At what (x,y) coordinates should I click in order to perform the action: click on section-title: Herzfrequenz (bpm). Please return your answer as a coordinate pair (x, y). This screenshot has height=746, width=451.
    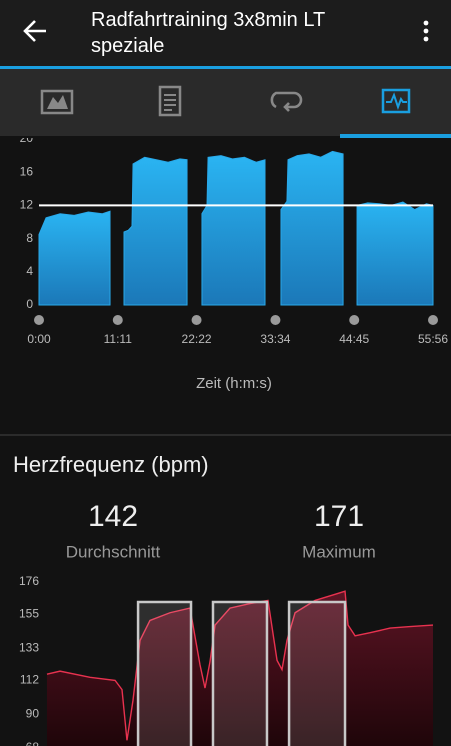
    Looking at the image, I should click on (111, 464).